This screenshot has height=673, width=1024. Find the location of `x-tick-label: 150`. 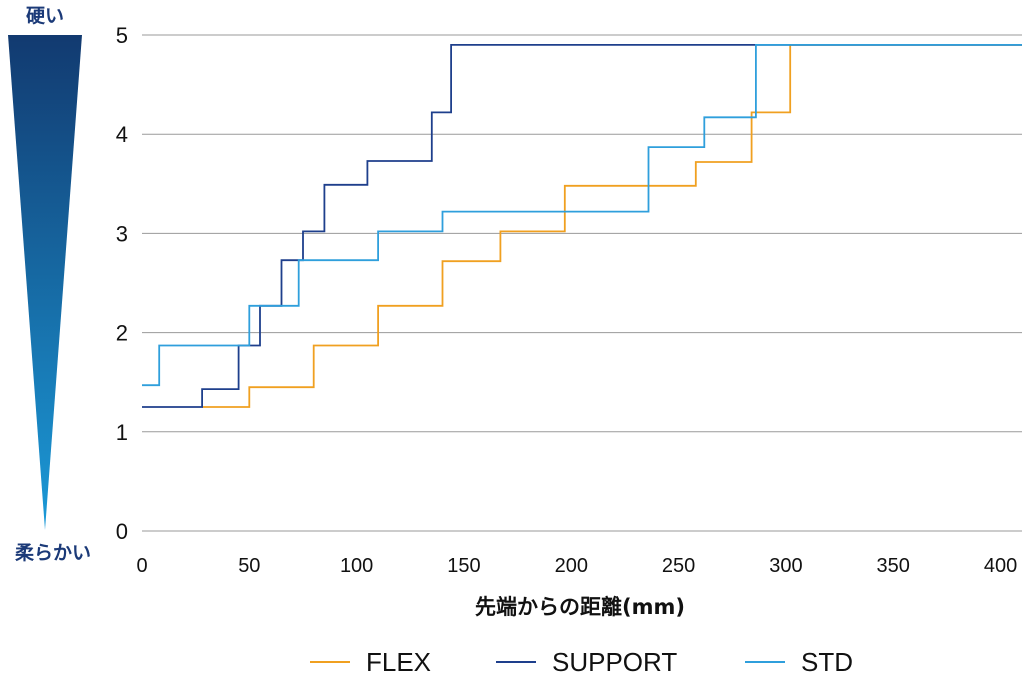

x-tick-label: 150 is located at coordinates (463, 566).